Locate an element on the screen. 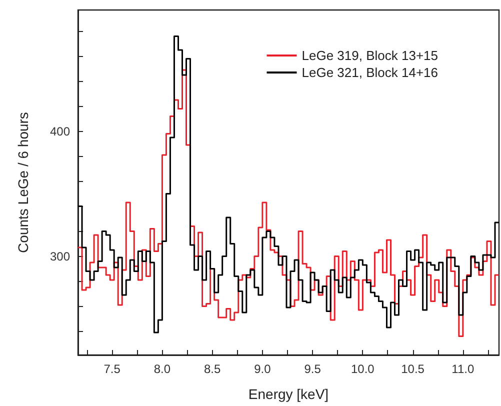 This screenshot has width=501, height=406. x-tick-label: 7.5 is located at coordinates (112, 369).